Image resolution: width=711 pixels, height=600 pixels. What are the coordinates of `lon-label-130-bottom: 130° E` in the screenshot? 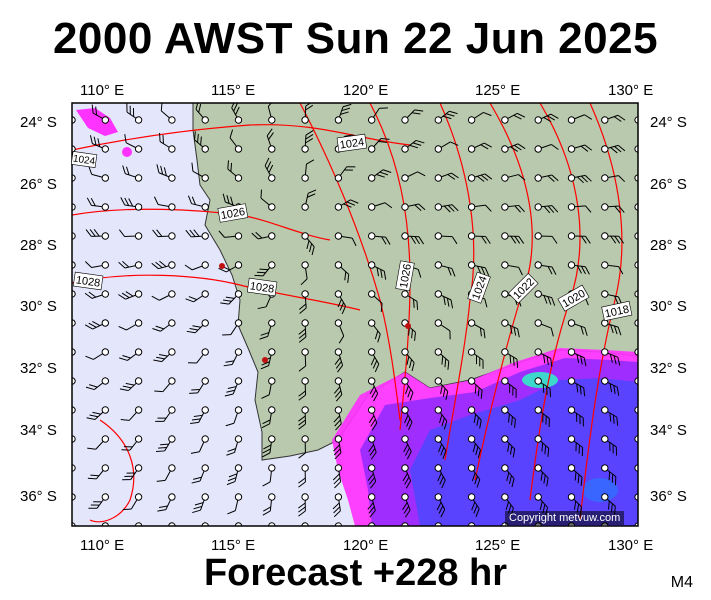 It's located at (631, 545).